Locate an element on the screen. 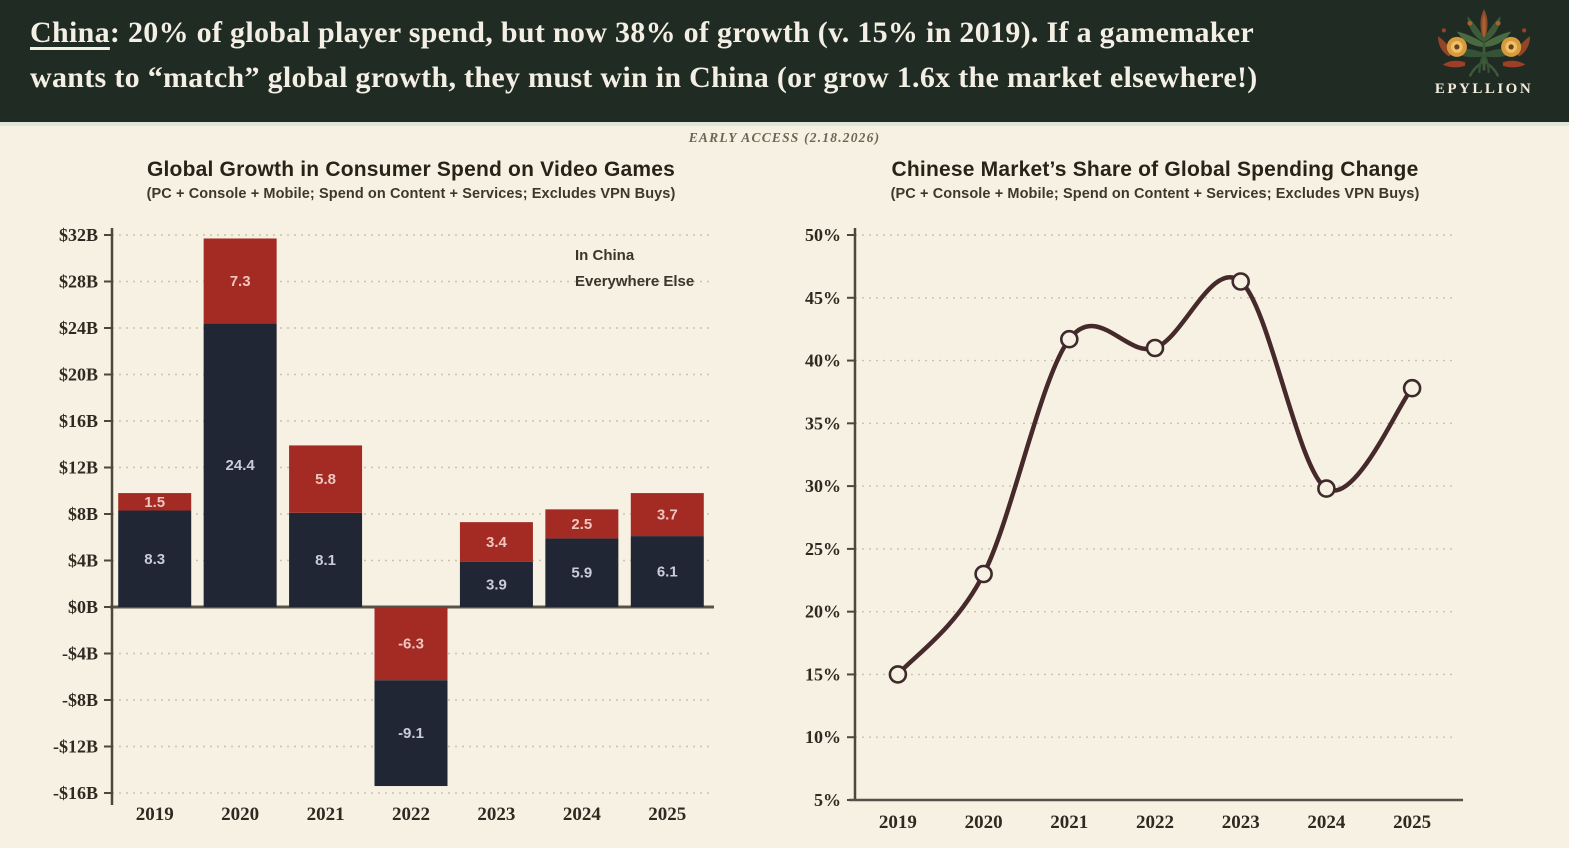  y-axis-tick-label: 35% is located at coordinates (823, 423).